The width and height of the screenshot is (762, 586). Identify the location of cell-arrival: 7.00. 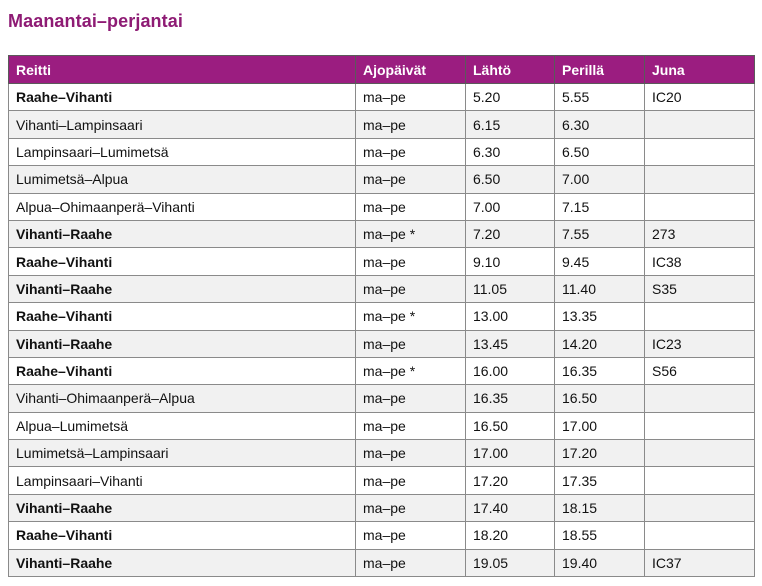
(599, 179).